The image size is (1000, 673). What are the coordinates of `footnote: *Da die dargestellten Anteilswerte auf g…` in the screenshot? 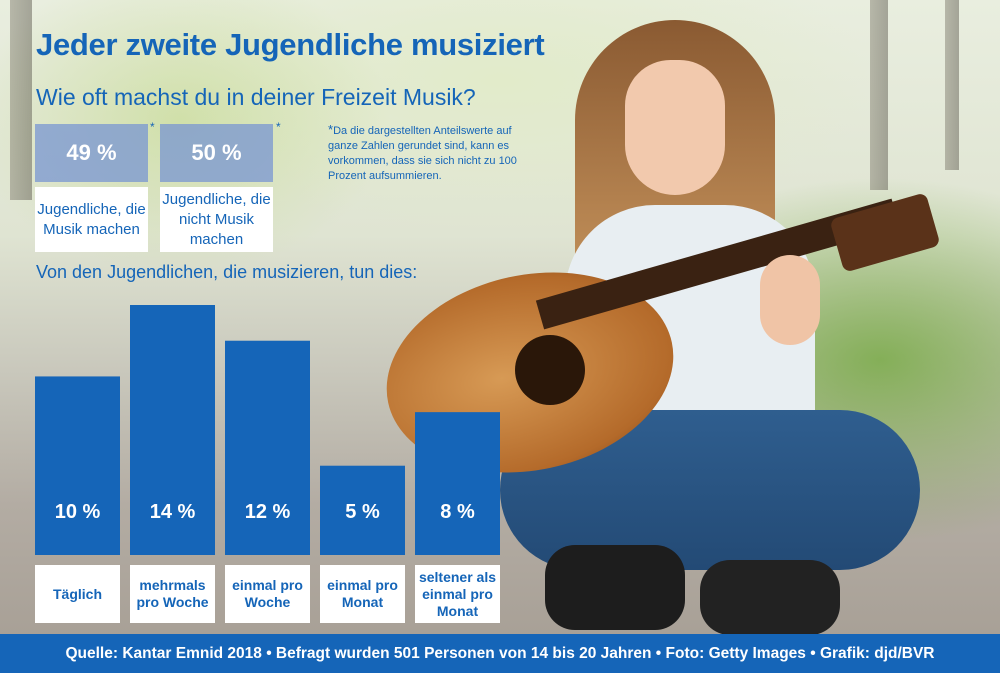 It's located at (428, 153).